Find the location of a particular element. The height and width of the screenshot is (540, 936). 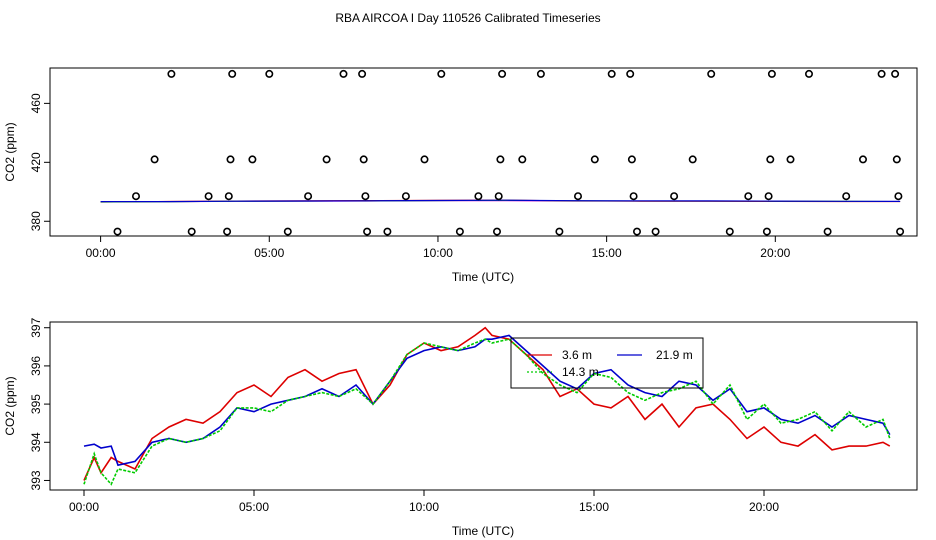

top-y-axis-label: CO2 (ppm) is located at coordinates (10, 151).